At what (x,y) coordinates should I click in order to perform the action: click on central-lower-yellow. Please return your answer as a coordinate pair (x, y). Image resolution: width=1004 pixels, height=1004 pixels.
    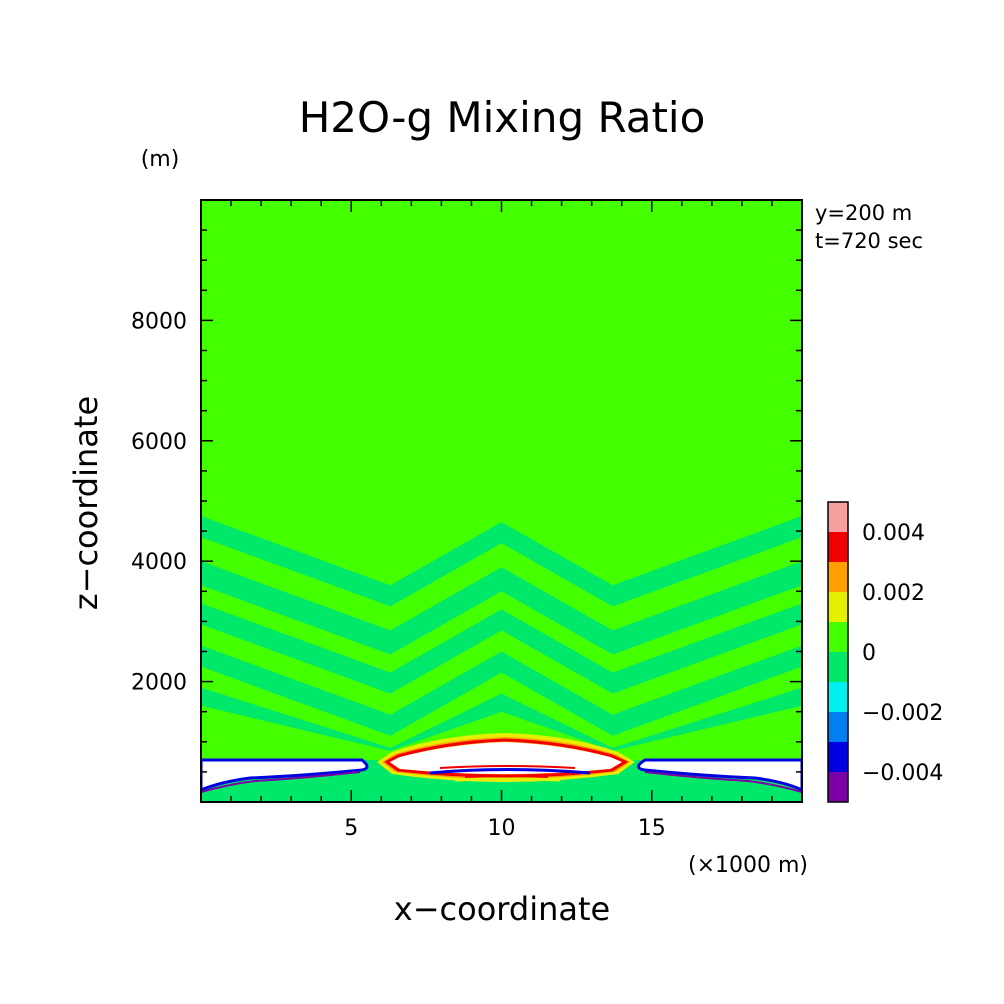
    Looking at the image, I should click on (507, 779).